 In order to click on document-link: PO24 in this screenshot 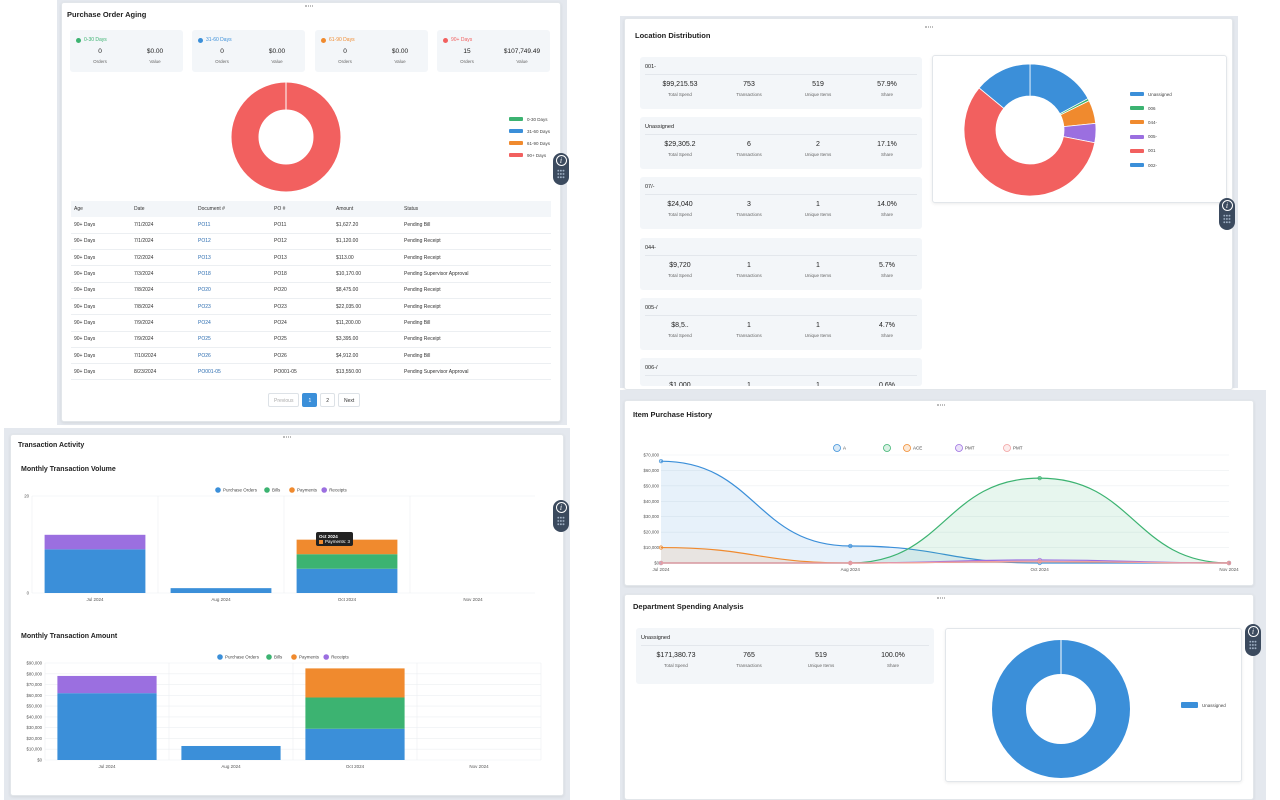, I will do `click(233, 323)`.